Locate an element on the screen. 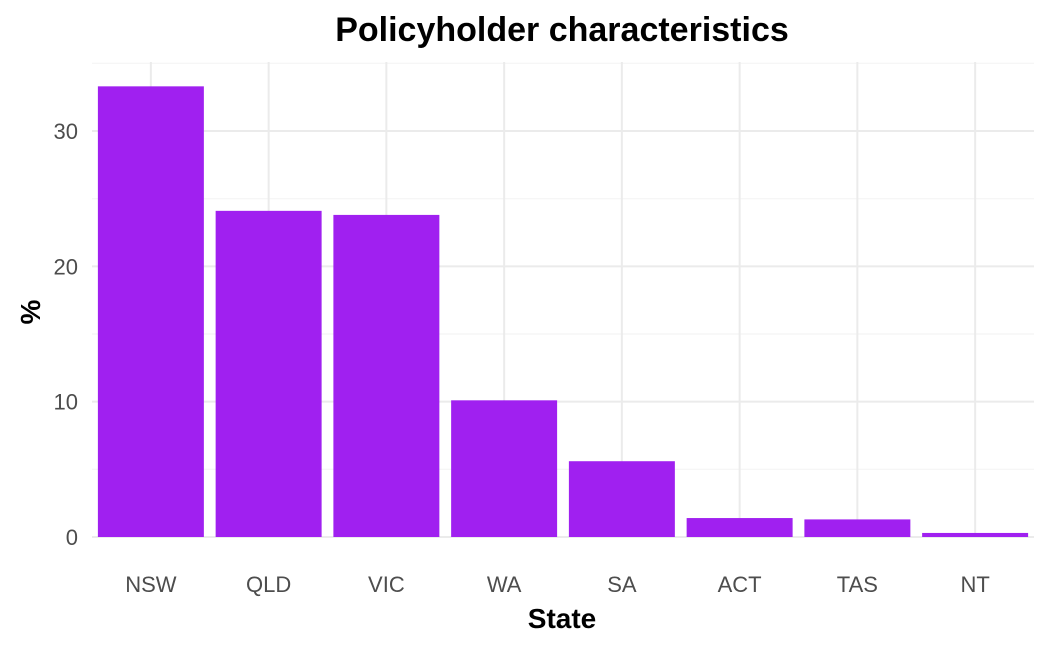 The width and height of the screenshot is (1050, 648). x-axis-title: State is located at coordinates (562, 618).